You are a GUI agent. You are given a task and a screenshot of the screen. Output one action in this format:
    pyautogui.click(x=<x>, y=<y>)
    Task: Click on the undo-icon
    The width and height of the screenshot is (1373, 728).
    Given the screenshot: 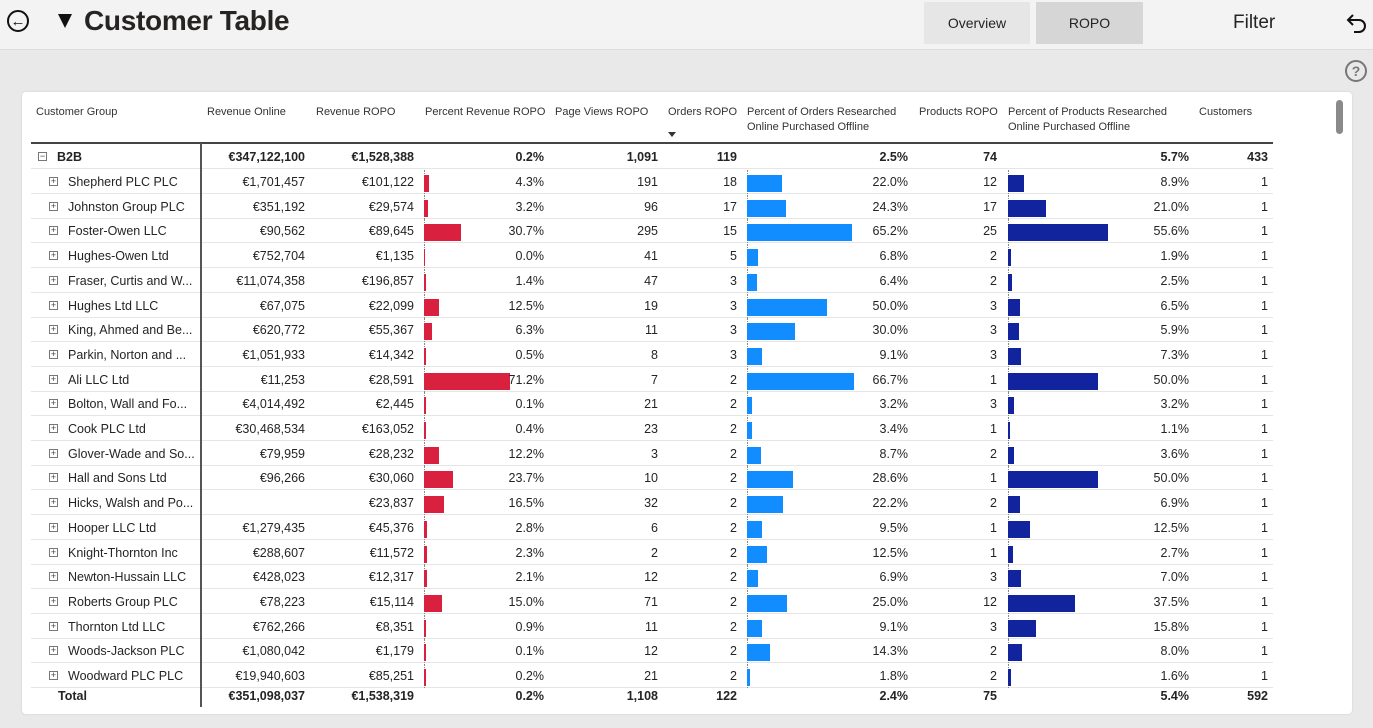 What is the action you would take?
    pyautogui.click(x=1357, y=22)
    